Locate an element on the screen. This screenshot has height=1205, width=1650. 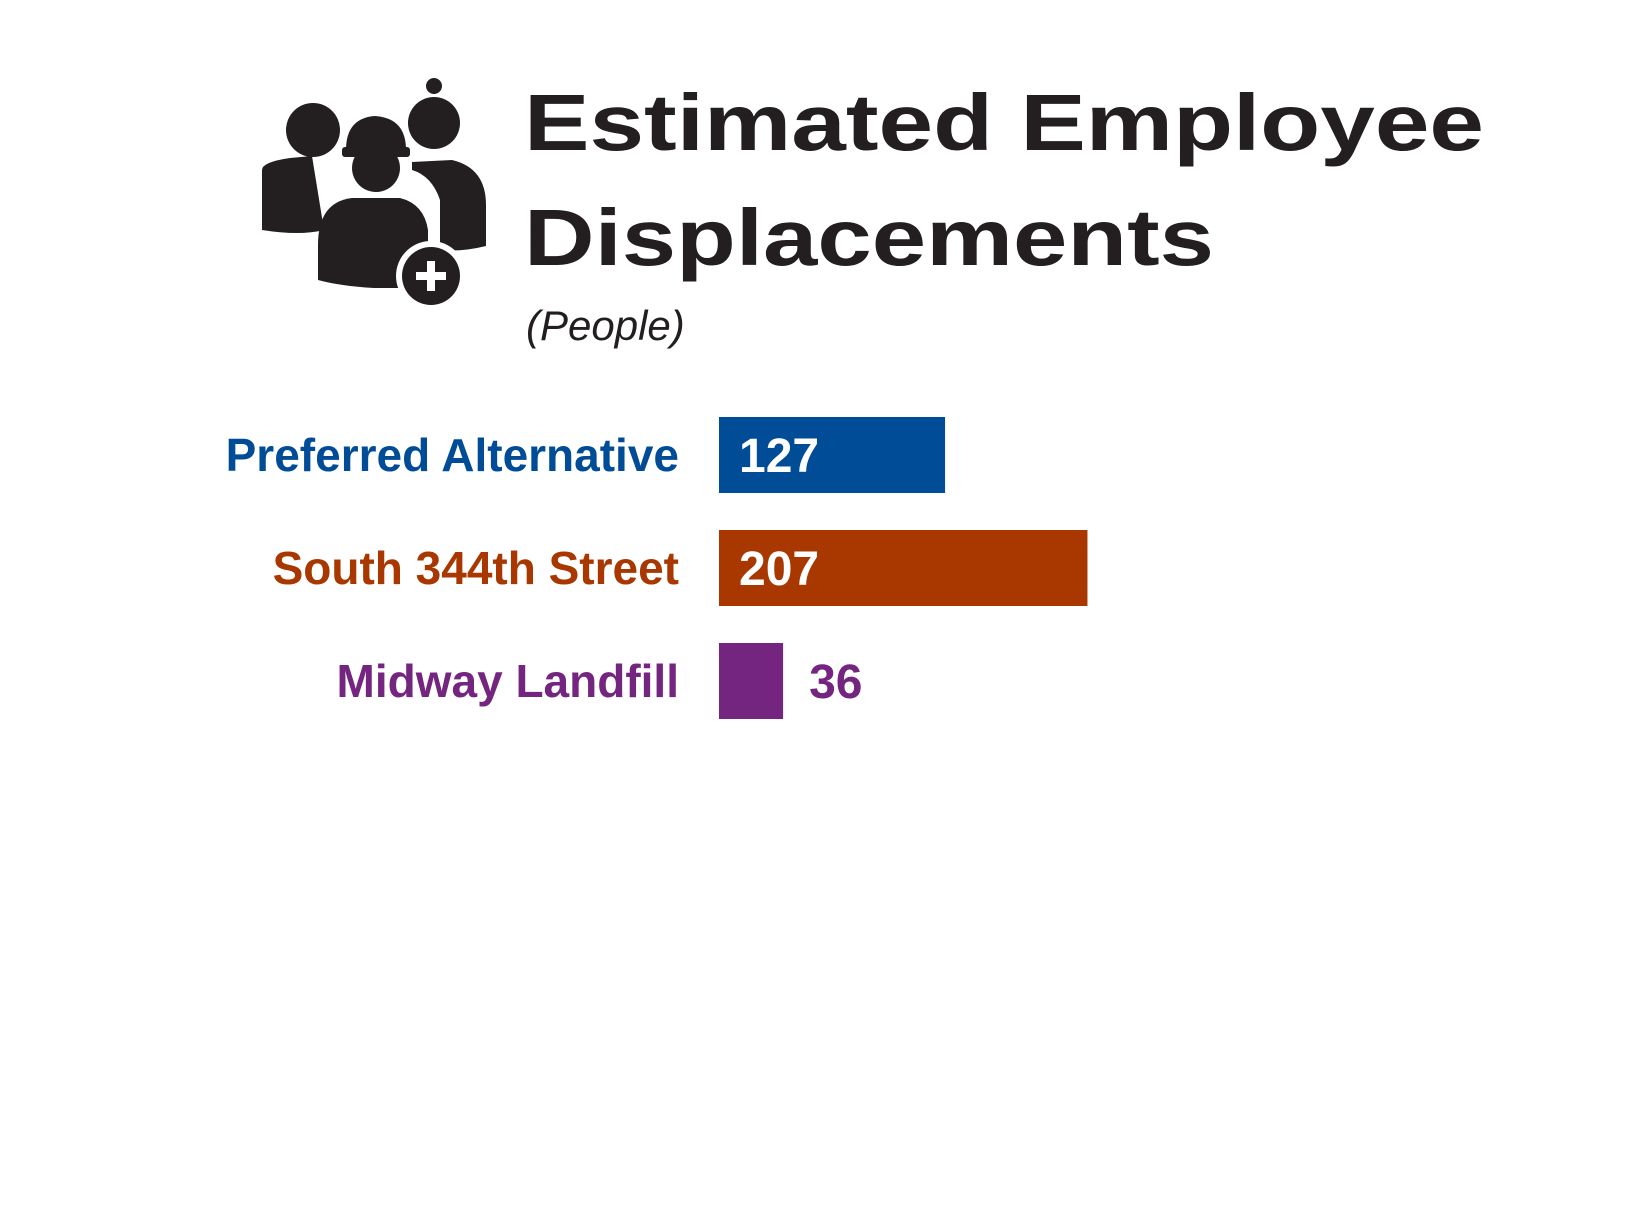
category-label-1: South 344th Street is located at coordinates (476, 568).